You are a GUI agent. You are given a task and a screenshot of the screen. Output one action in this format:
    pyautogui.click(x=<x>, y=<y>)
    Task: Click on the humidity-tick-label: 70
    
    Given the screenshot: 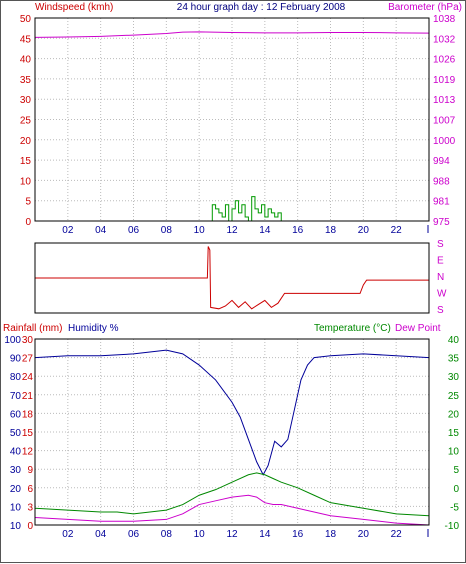 What is the action you would take?
    pyautogui.click(x=16, y=396)
    